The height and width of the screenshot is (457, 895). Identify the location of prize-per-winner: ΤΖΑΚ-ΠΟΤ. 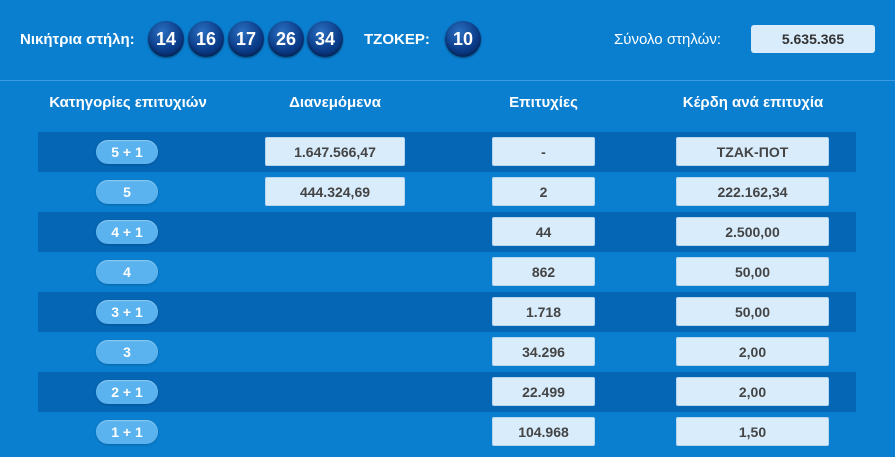
(752, 151).